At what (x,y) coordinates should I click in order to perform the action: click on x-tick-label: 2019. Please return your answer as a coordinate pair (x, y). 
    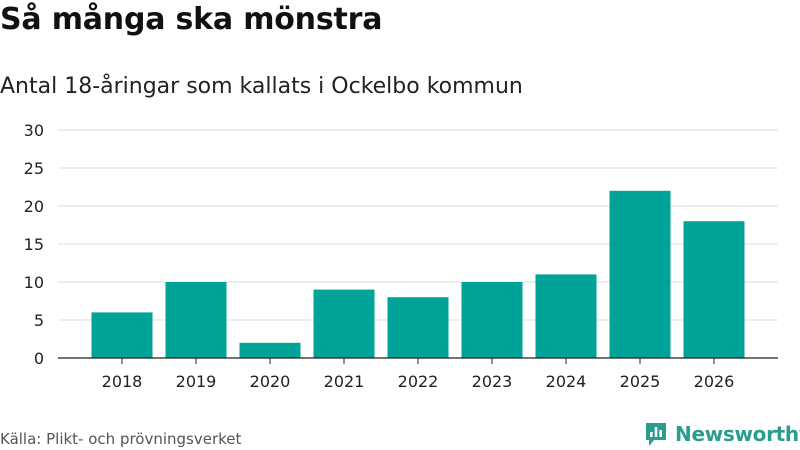
    Looking at the image, I should click on (196, 381).